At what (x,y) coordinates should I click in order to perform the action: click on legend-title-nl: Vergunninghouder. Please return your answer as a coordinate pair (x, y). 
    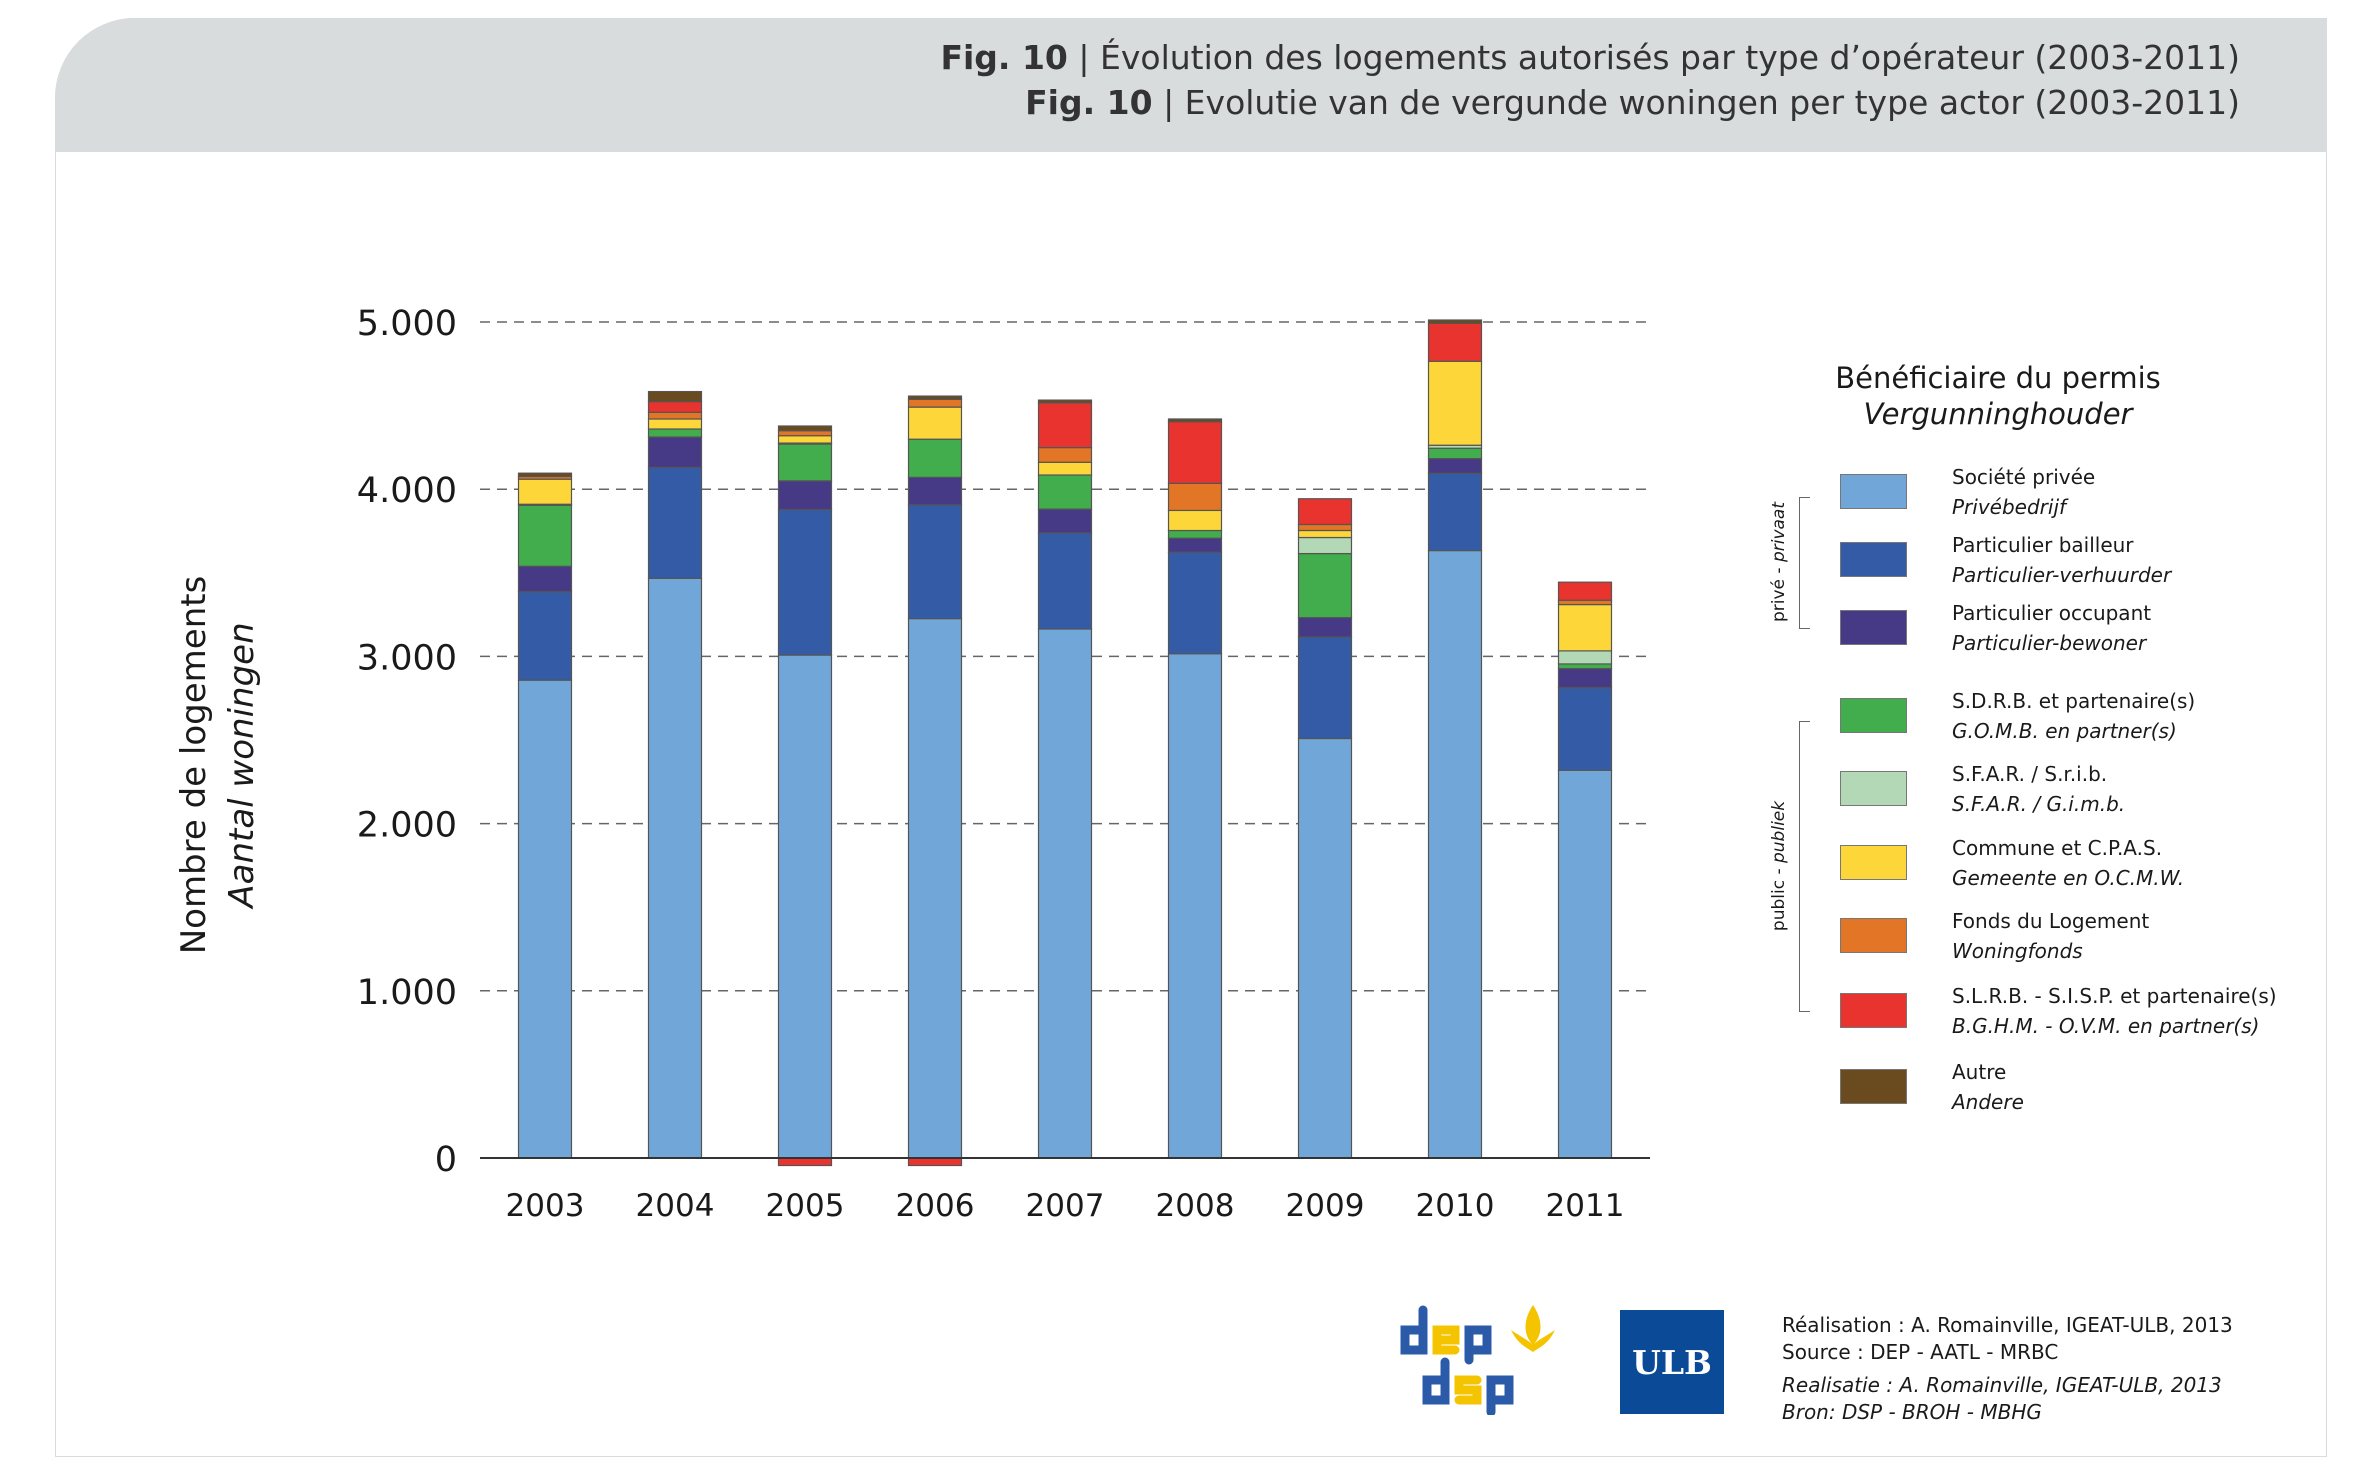
    Looking at the image, I should click on (1998, 414).